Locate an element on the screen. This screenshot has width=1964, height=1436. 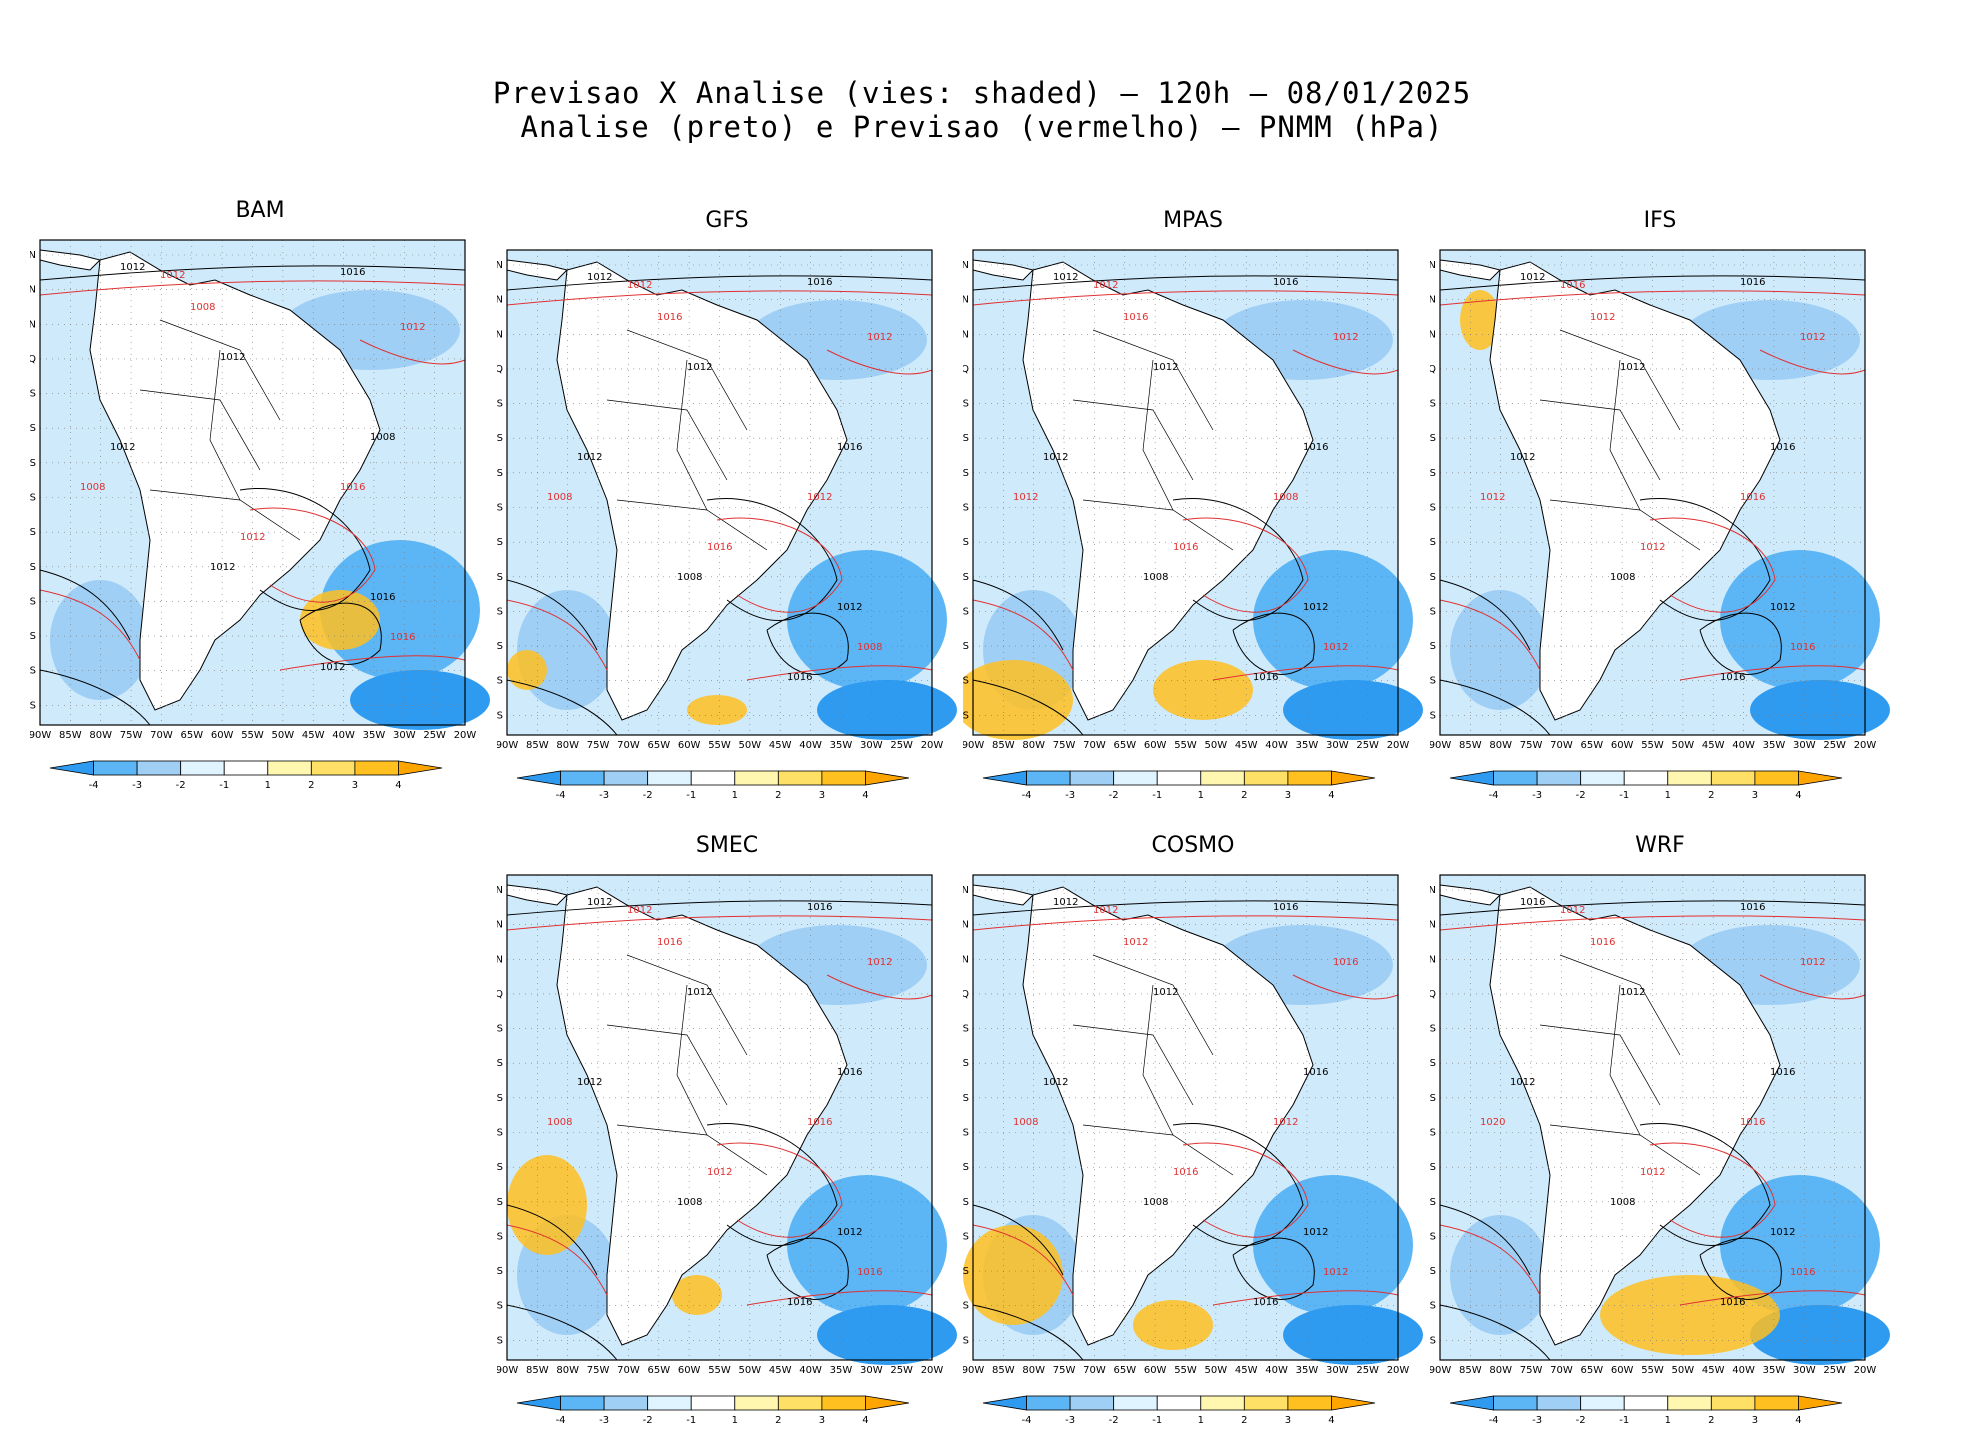
lat-tick-label: 50S is located at coordinates (500, 715).